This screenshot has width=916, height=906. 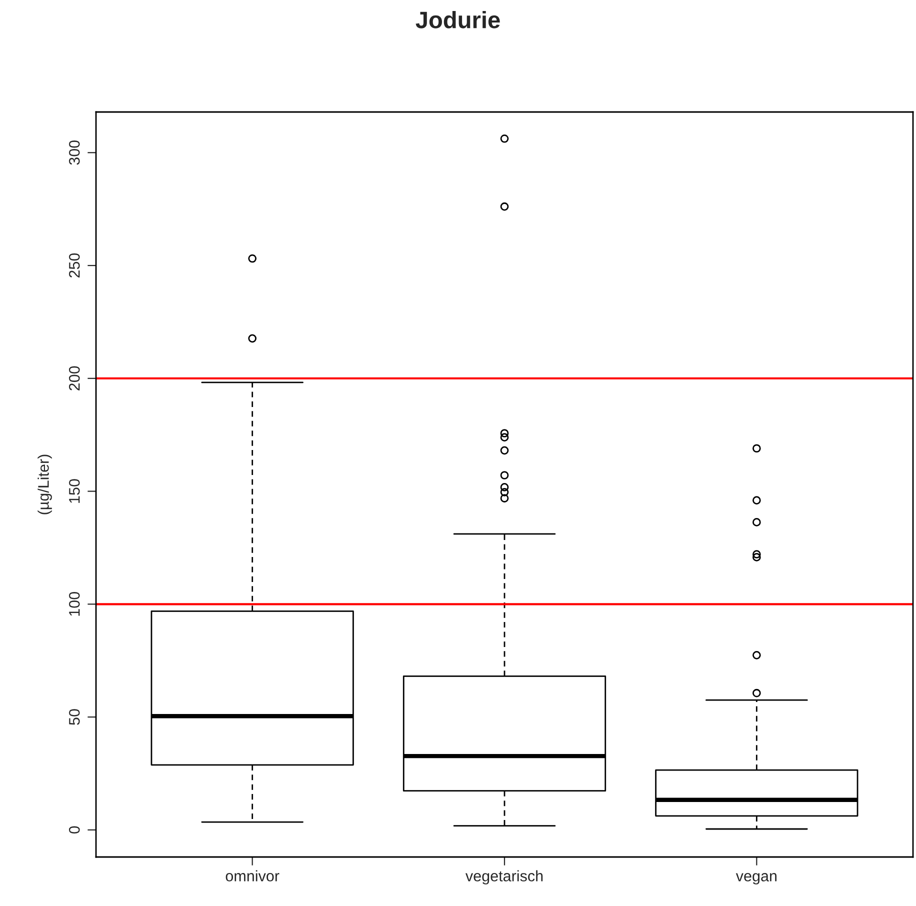 What do you see at coordinates (74, 378) in the screenshot?
I see `y-tick-label: 200` at bounding box center [74, 378].